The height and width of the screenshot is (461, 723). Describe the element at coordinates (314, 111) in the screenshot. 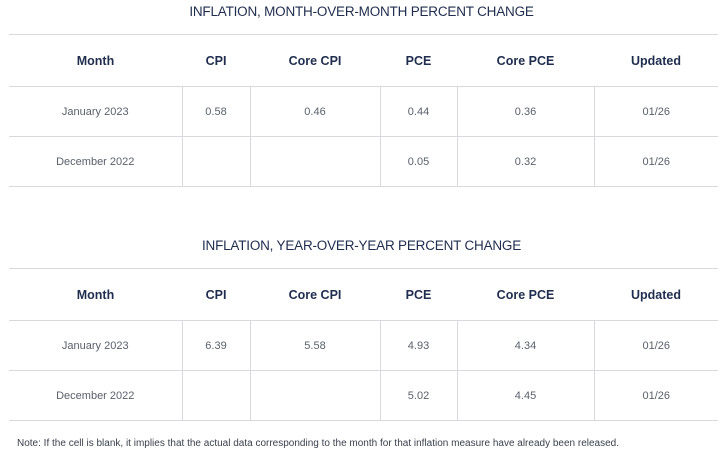

I see `cell-core-cpi: 0.46` at that location.